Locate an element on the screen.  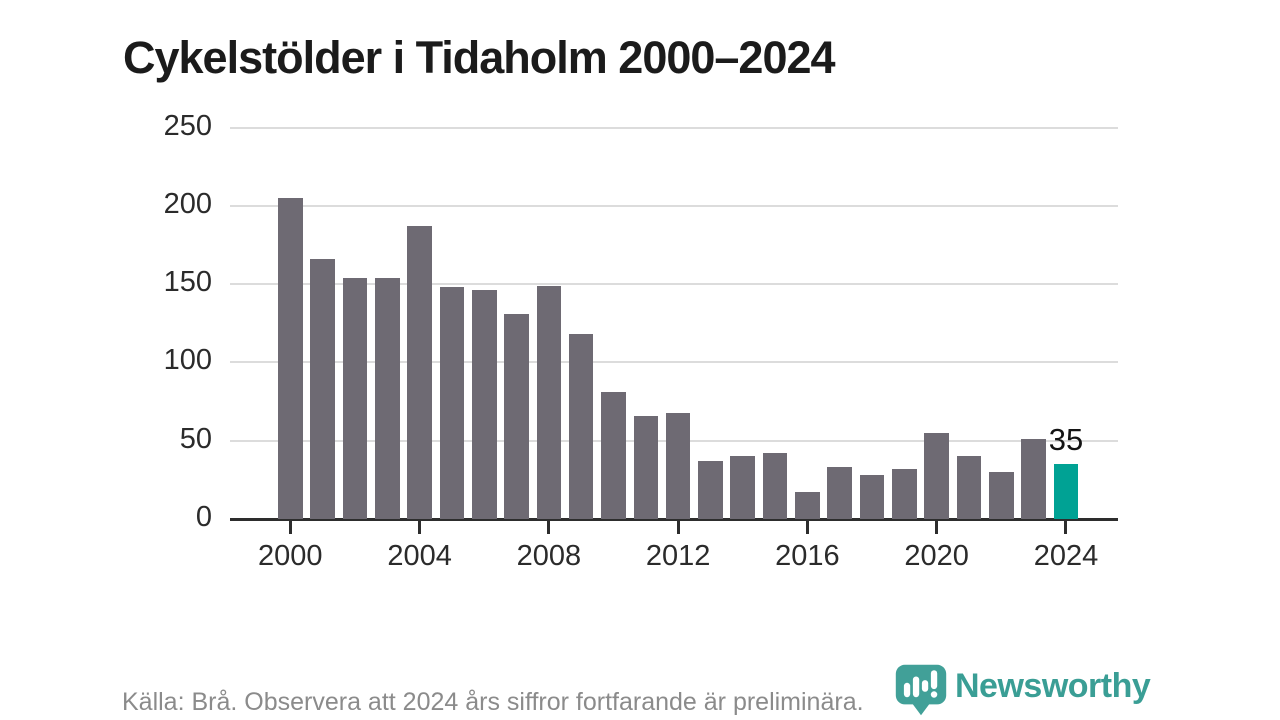
x-tick-label-2016: 2016 is located at coordinates (807, 556).